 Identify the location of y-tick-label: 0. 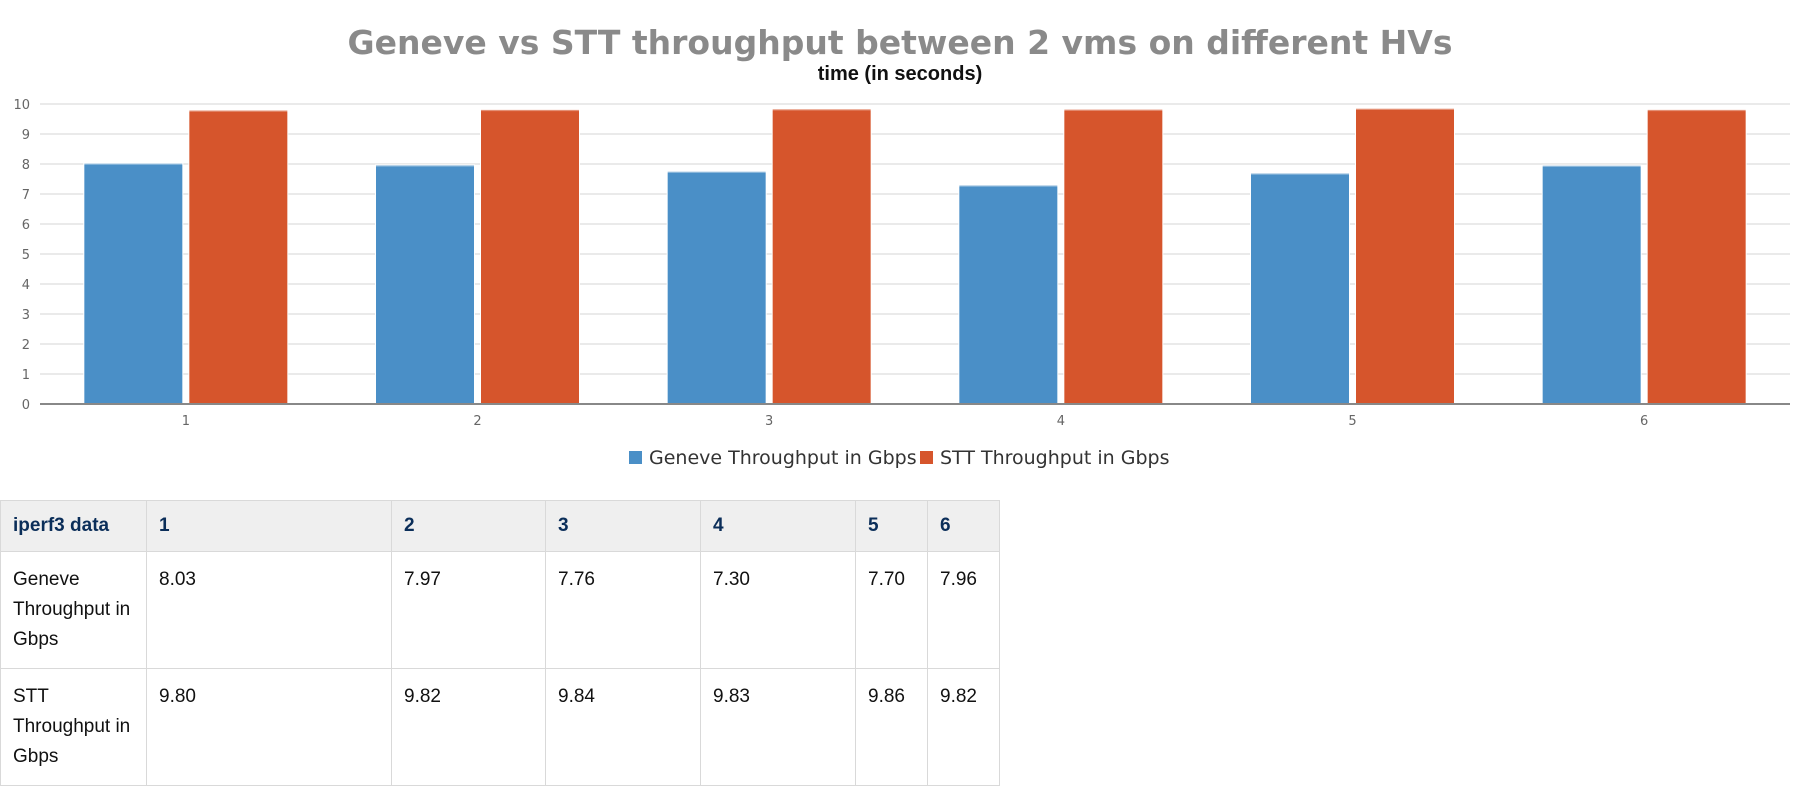
(26, 405).